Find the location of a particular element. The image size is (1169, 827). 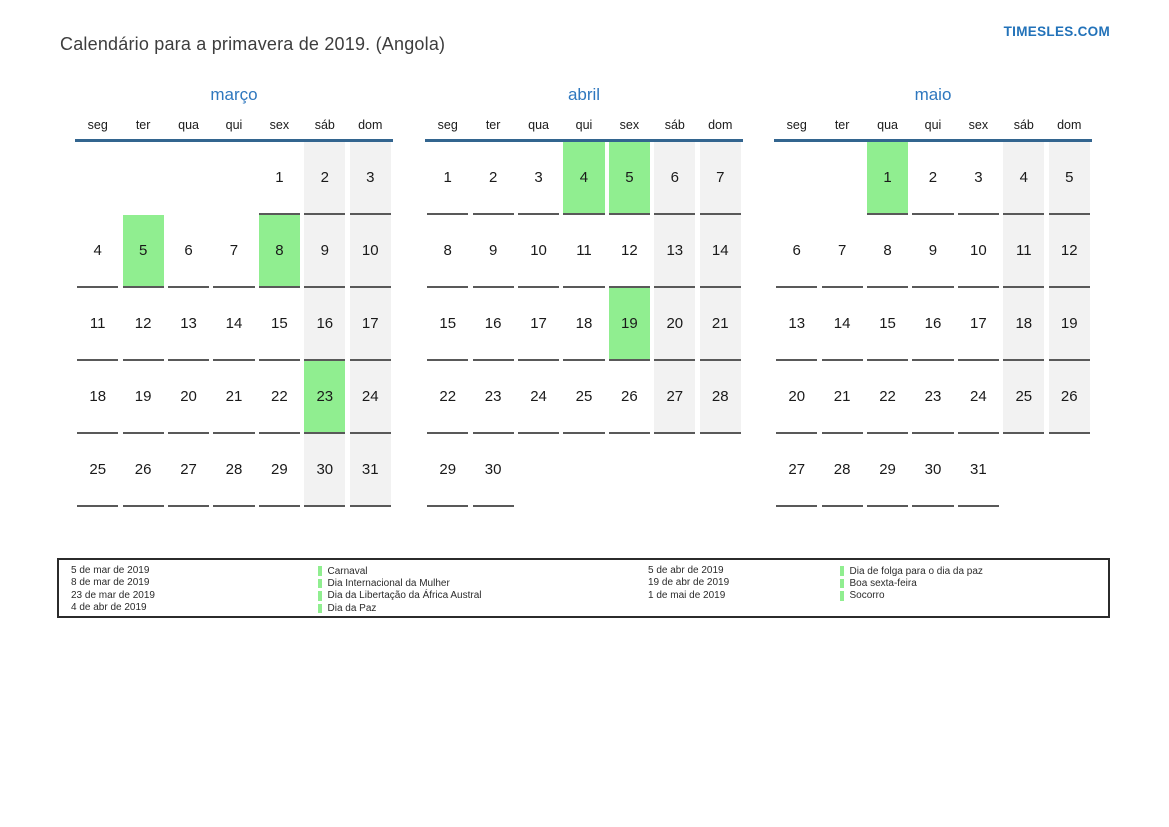

holiday-name: Carnaval is located at coordinates (347, 571).